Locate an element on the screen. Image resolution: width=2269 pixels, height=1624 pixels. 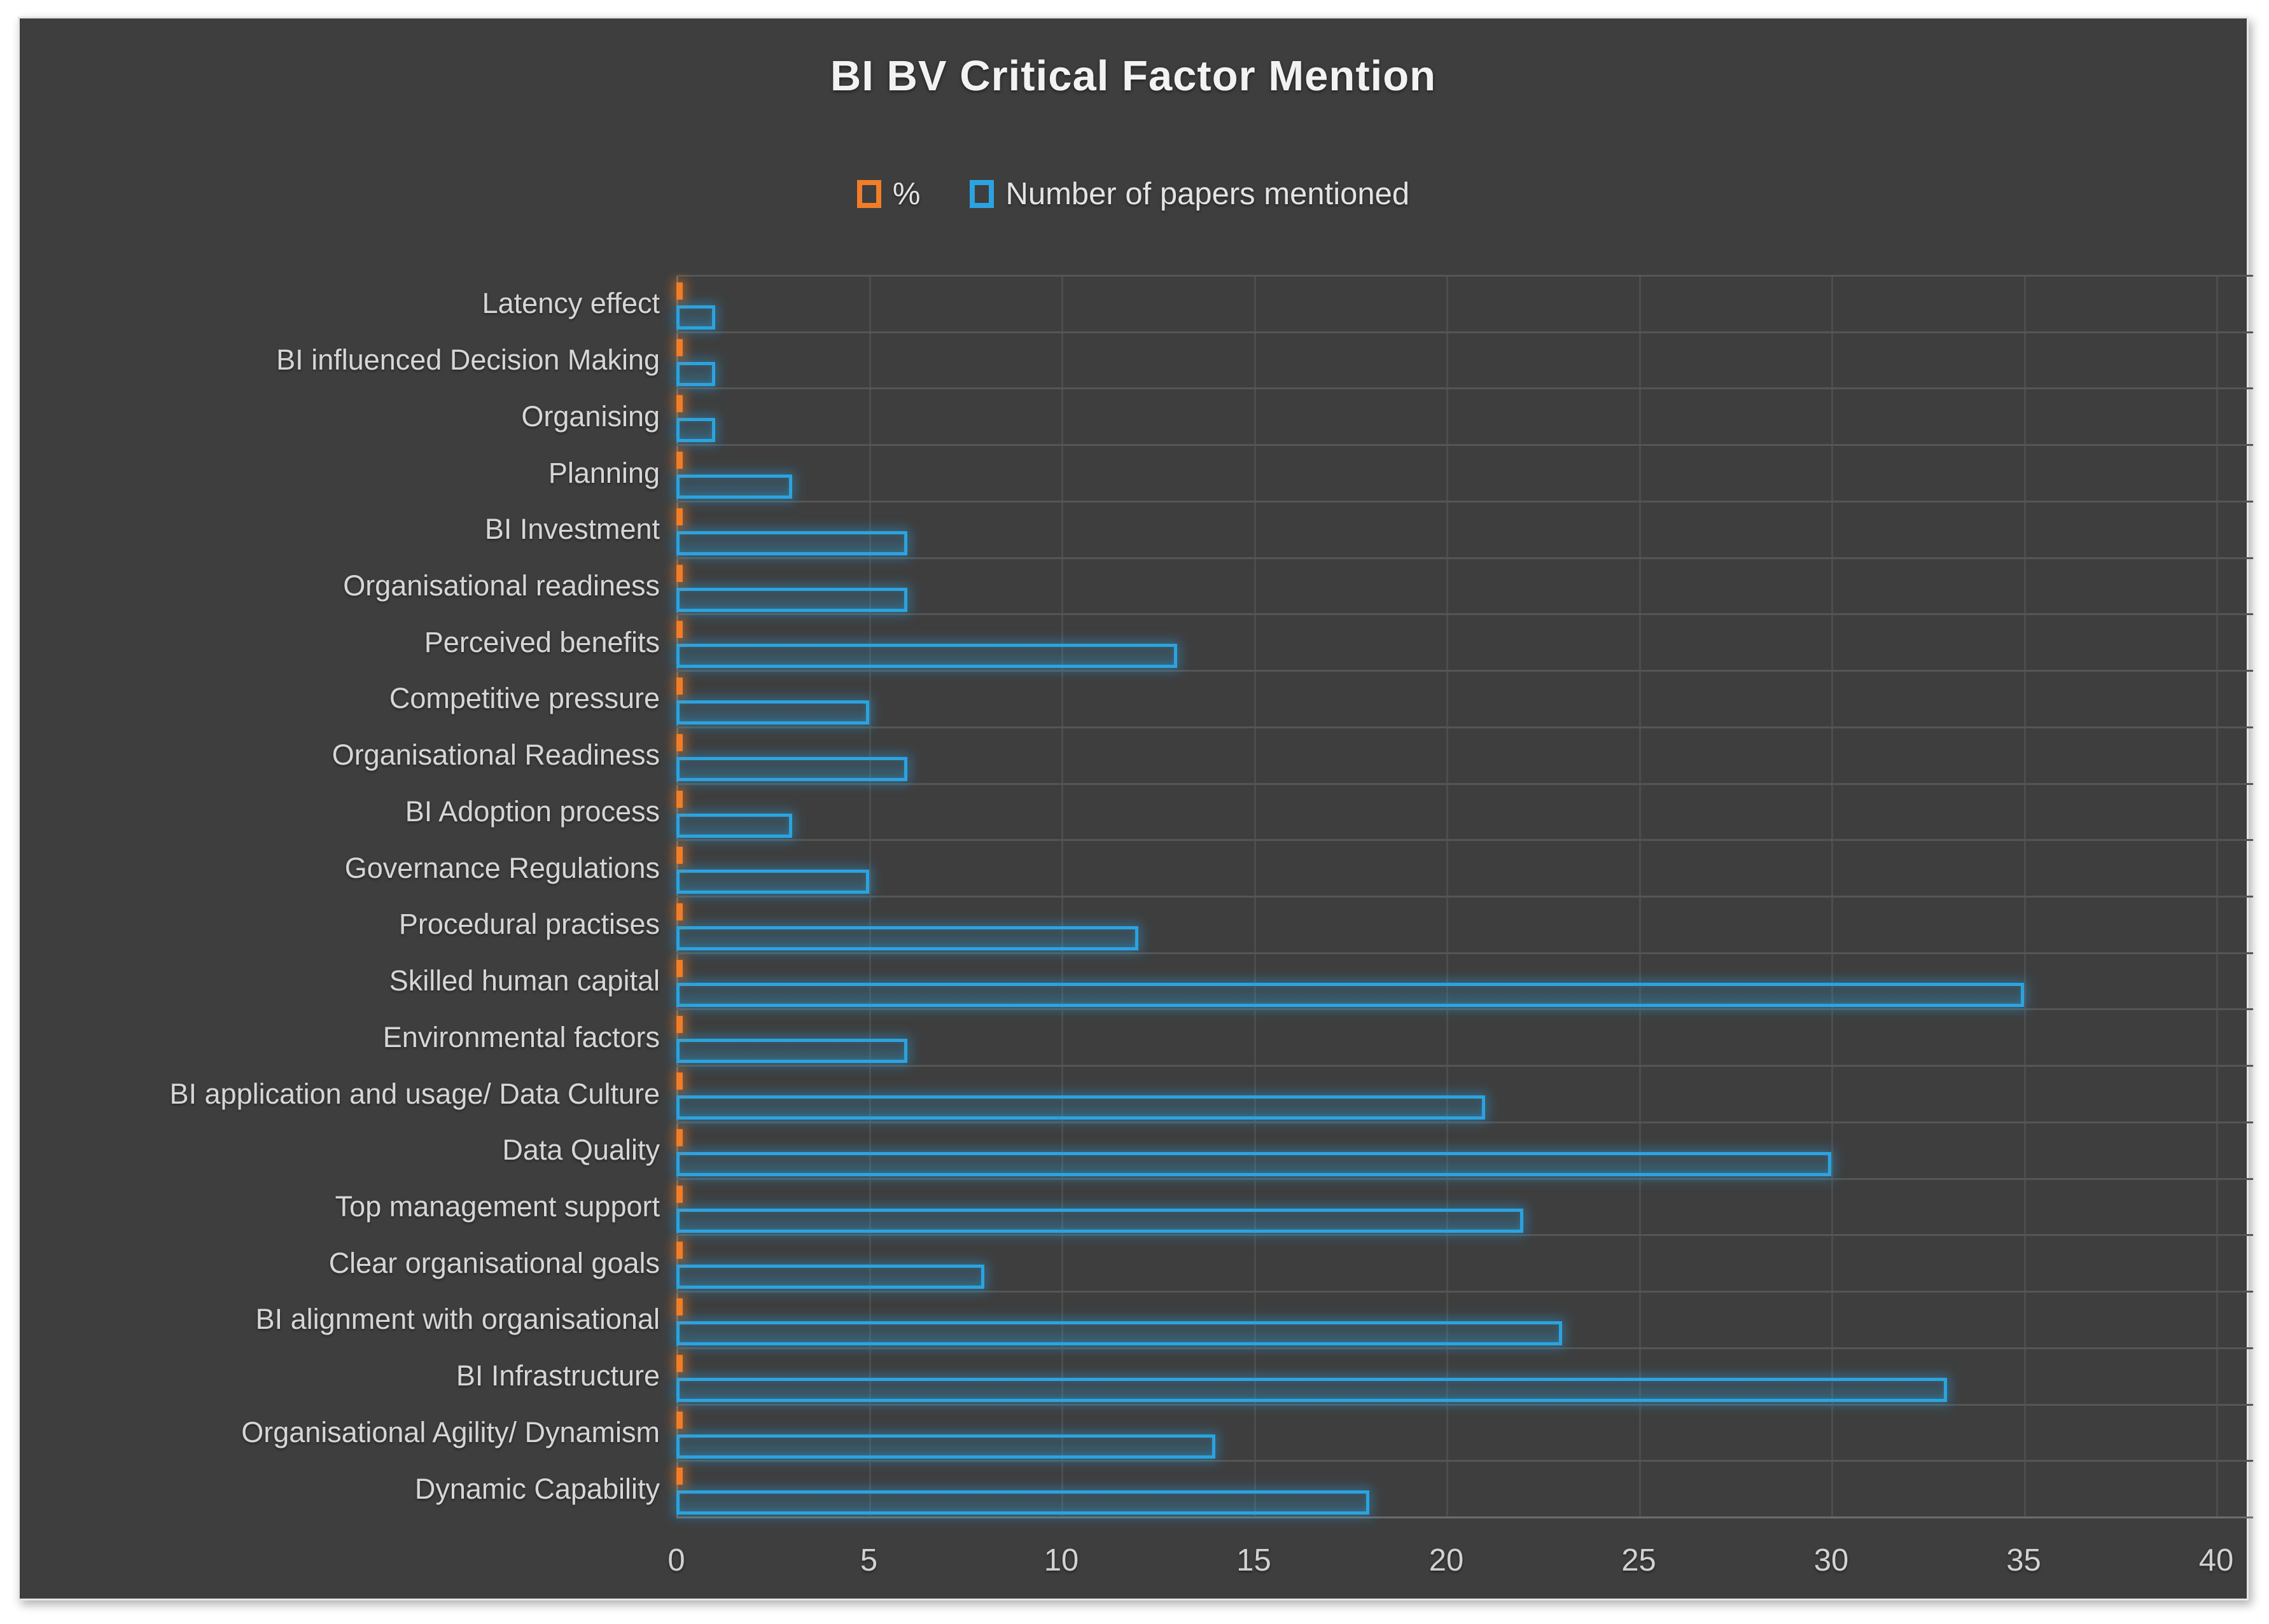
legend: % Number of papers mentioned is located at coordinates (1133, 194).